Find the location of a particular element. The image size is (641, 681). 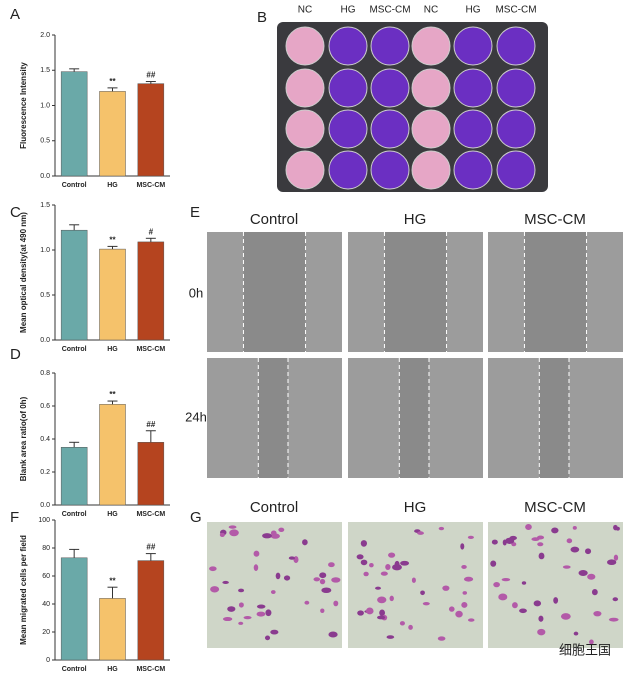

x-tick-label: Control is located at coordinates (74, 514).